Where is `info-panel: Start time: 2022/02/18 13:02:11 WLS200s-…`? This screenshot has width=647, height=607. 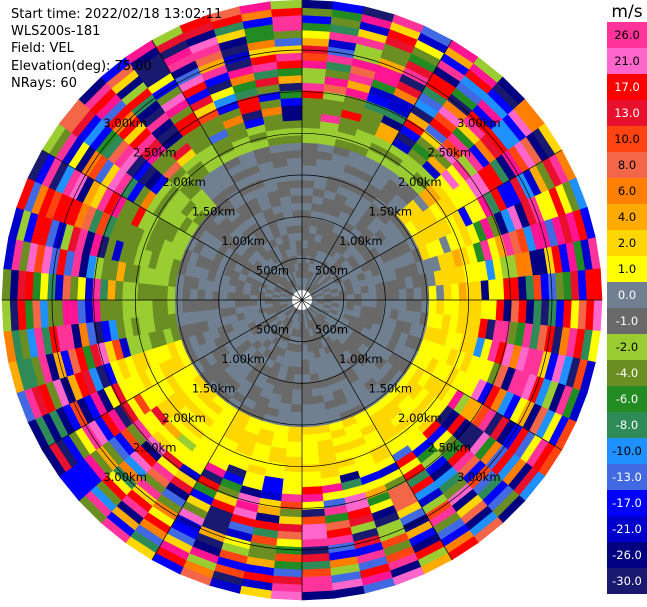 info-panel: Start time: 2022/02/18 13:02:11 WLS200s-… is located at coordinates (116, 49).